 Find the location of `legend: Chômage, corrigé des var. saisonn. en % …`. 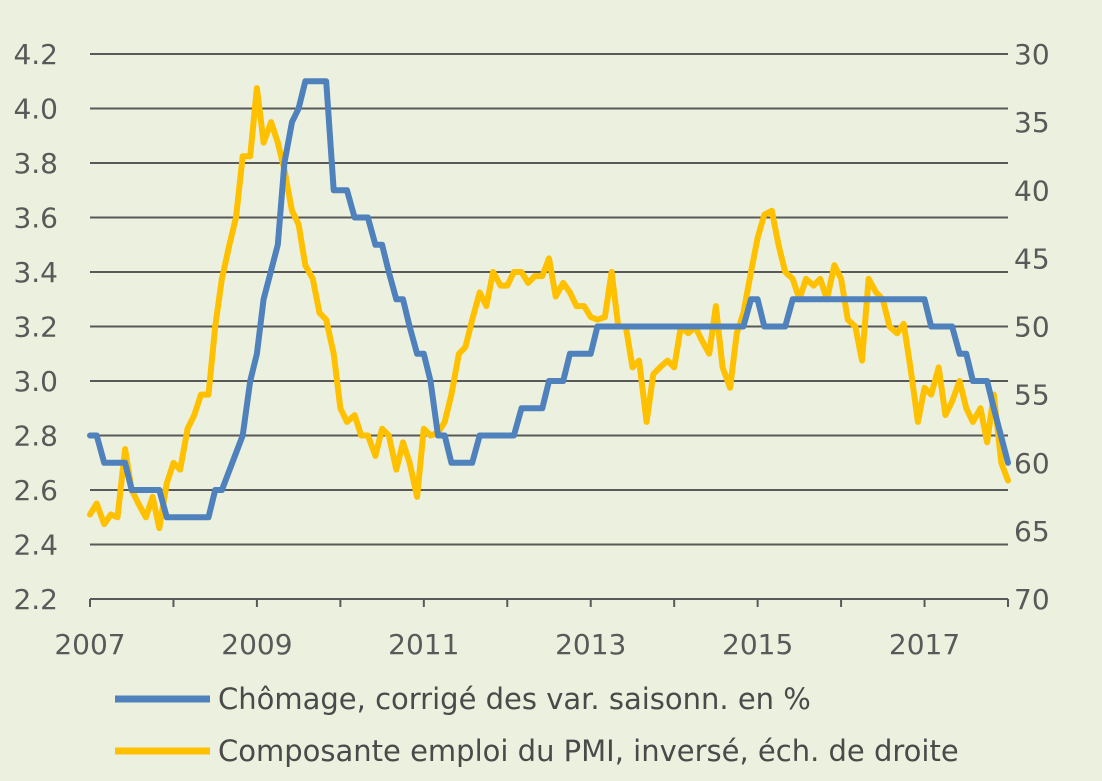

legend: Chômage, corrigé des var. saisonn. en % … is located at coordinates (537, 725).